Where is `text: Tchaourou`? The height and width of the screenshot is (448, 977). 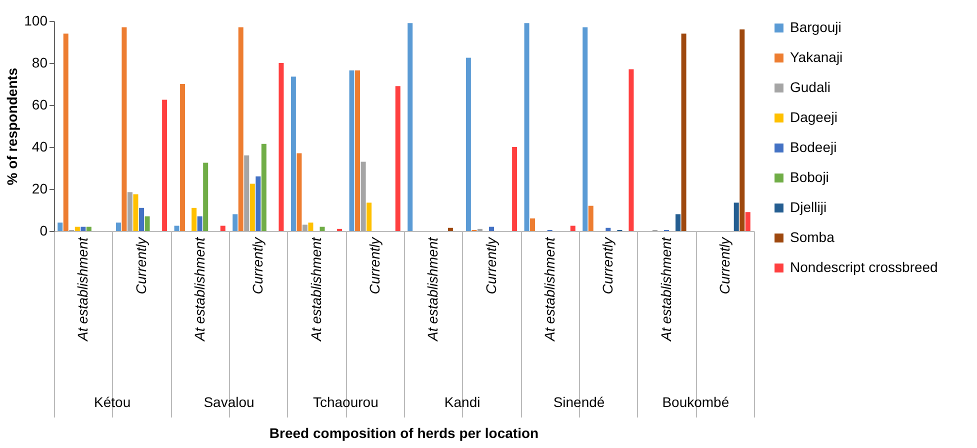 text: Tchaourou is located at coordinates (345, 402).